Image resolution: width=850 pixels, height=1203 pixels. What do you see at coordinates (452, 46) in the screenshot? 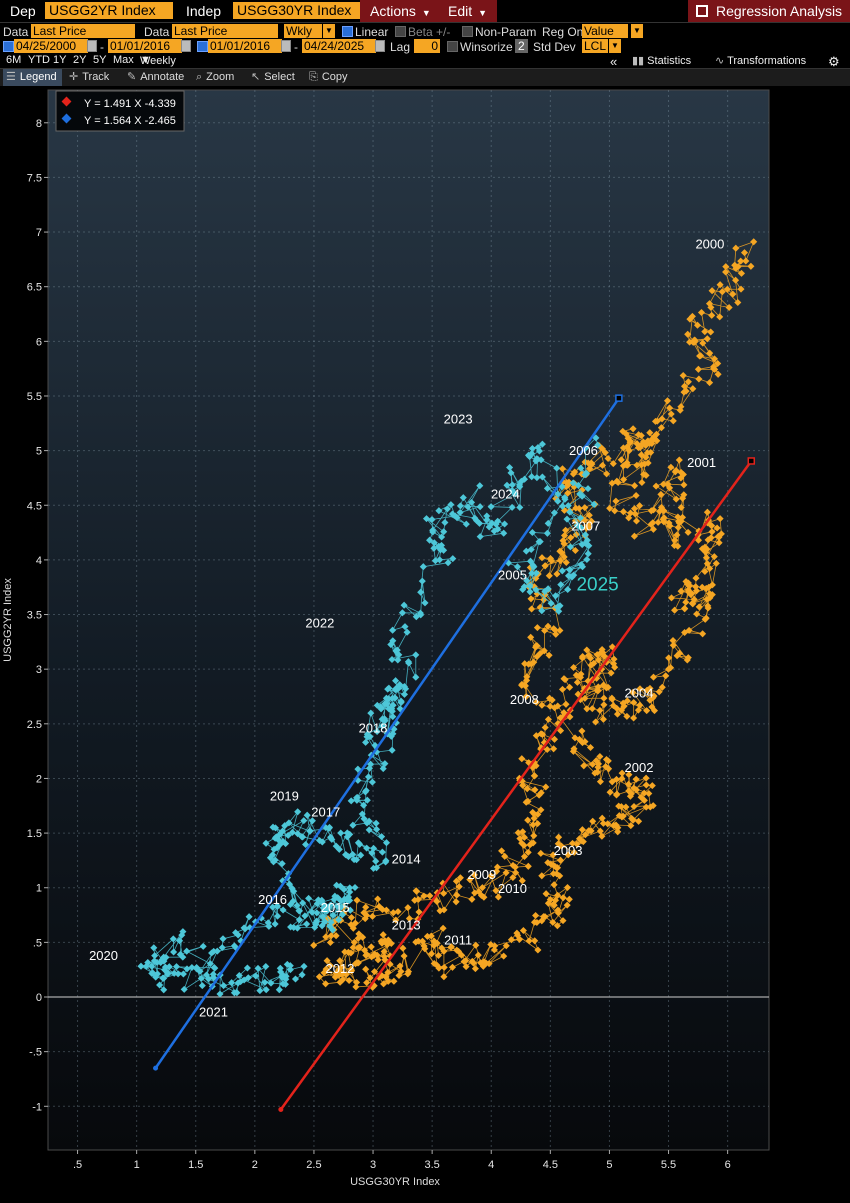
I see `winsorize-checkbox` at bounding box center [452, 46].